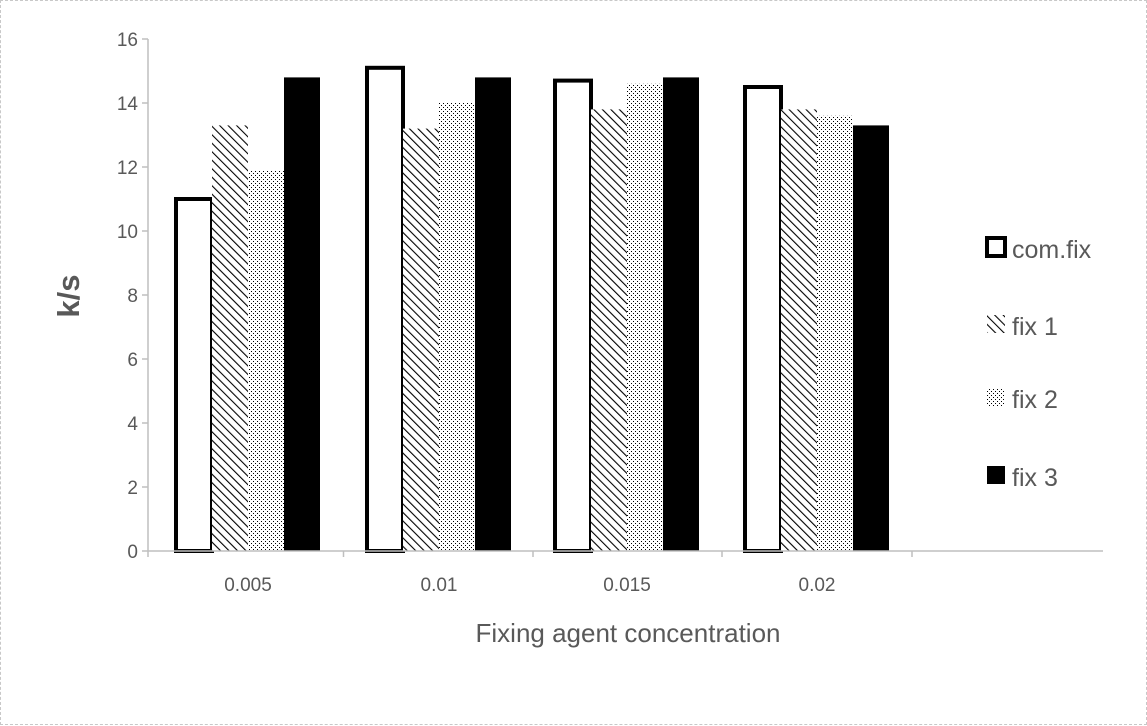 This screenshot has width=1147, height=726. What do you see at coordinates (817, 585) in the screenshot?
I see `x-tick-label-0.02: 0.02` at bounding box center [817, 585].